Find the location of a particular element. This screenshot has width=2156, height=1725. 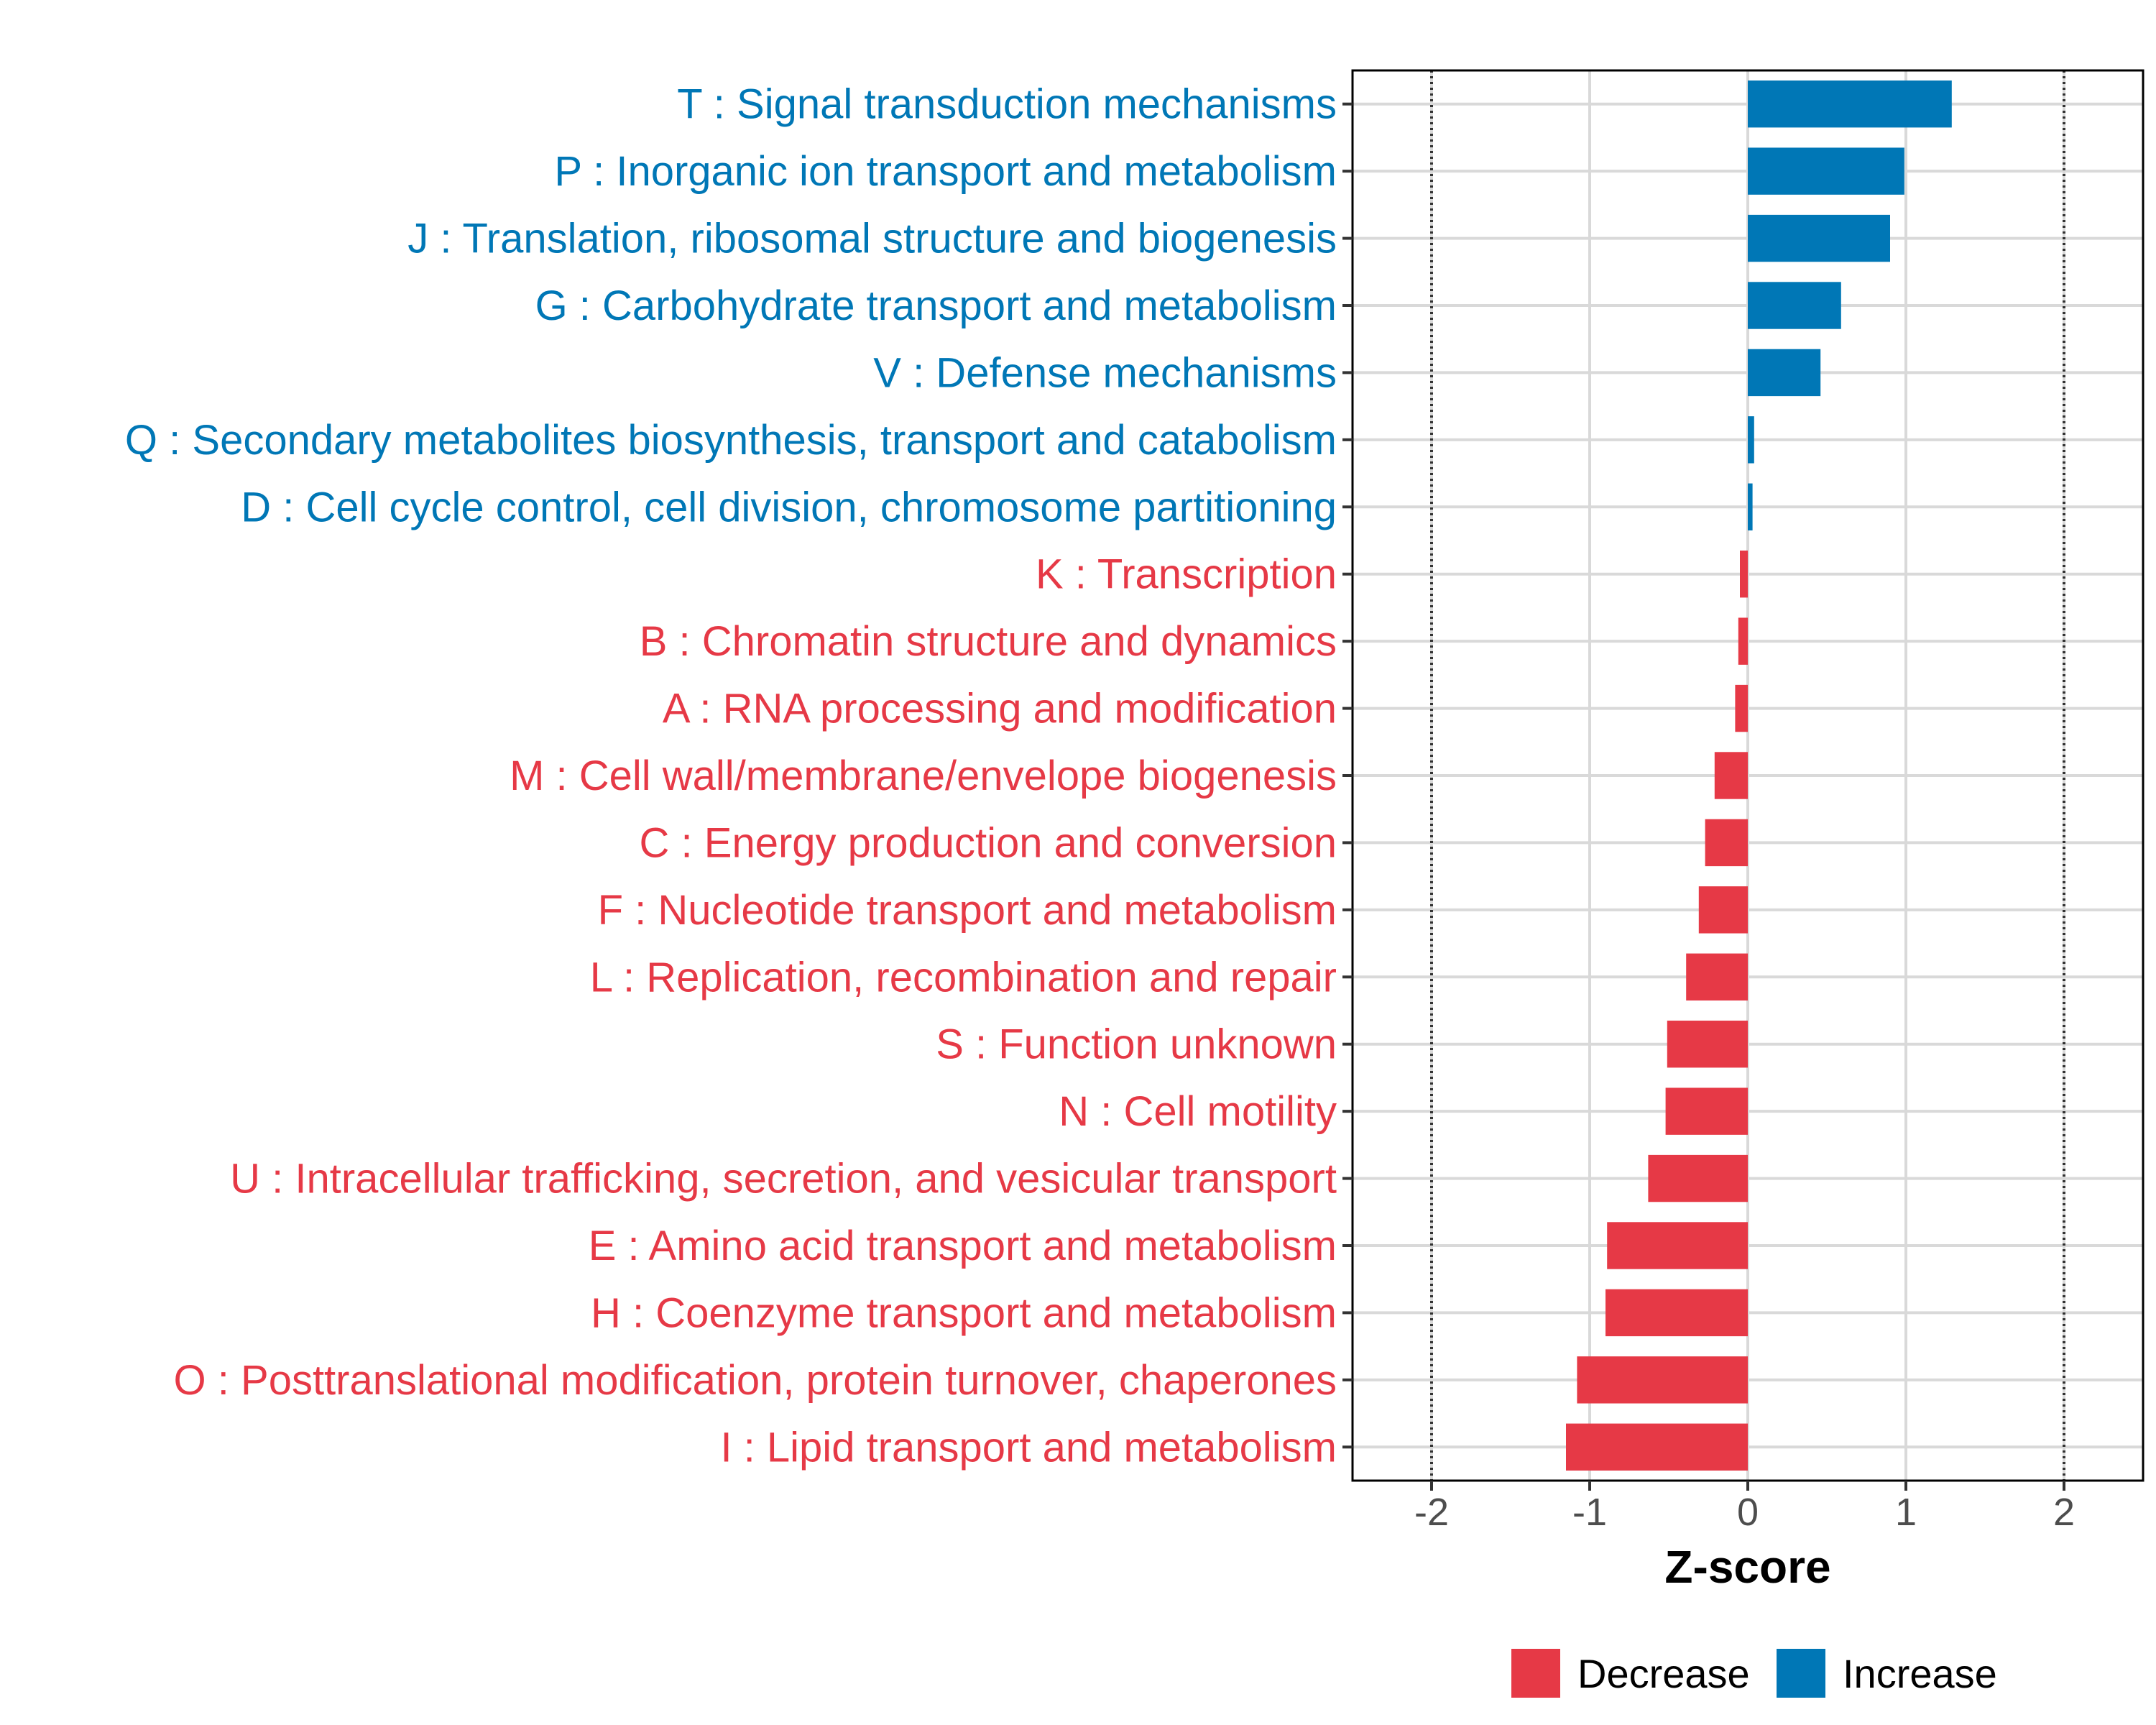

category-label: A : RNA processing and modification is located at coordinates (1000, 709).